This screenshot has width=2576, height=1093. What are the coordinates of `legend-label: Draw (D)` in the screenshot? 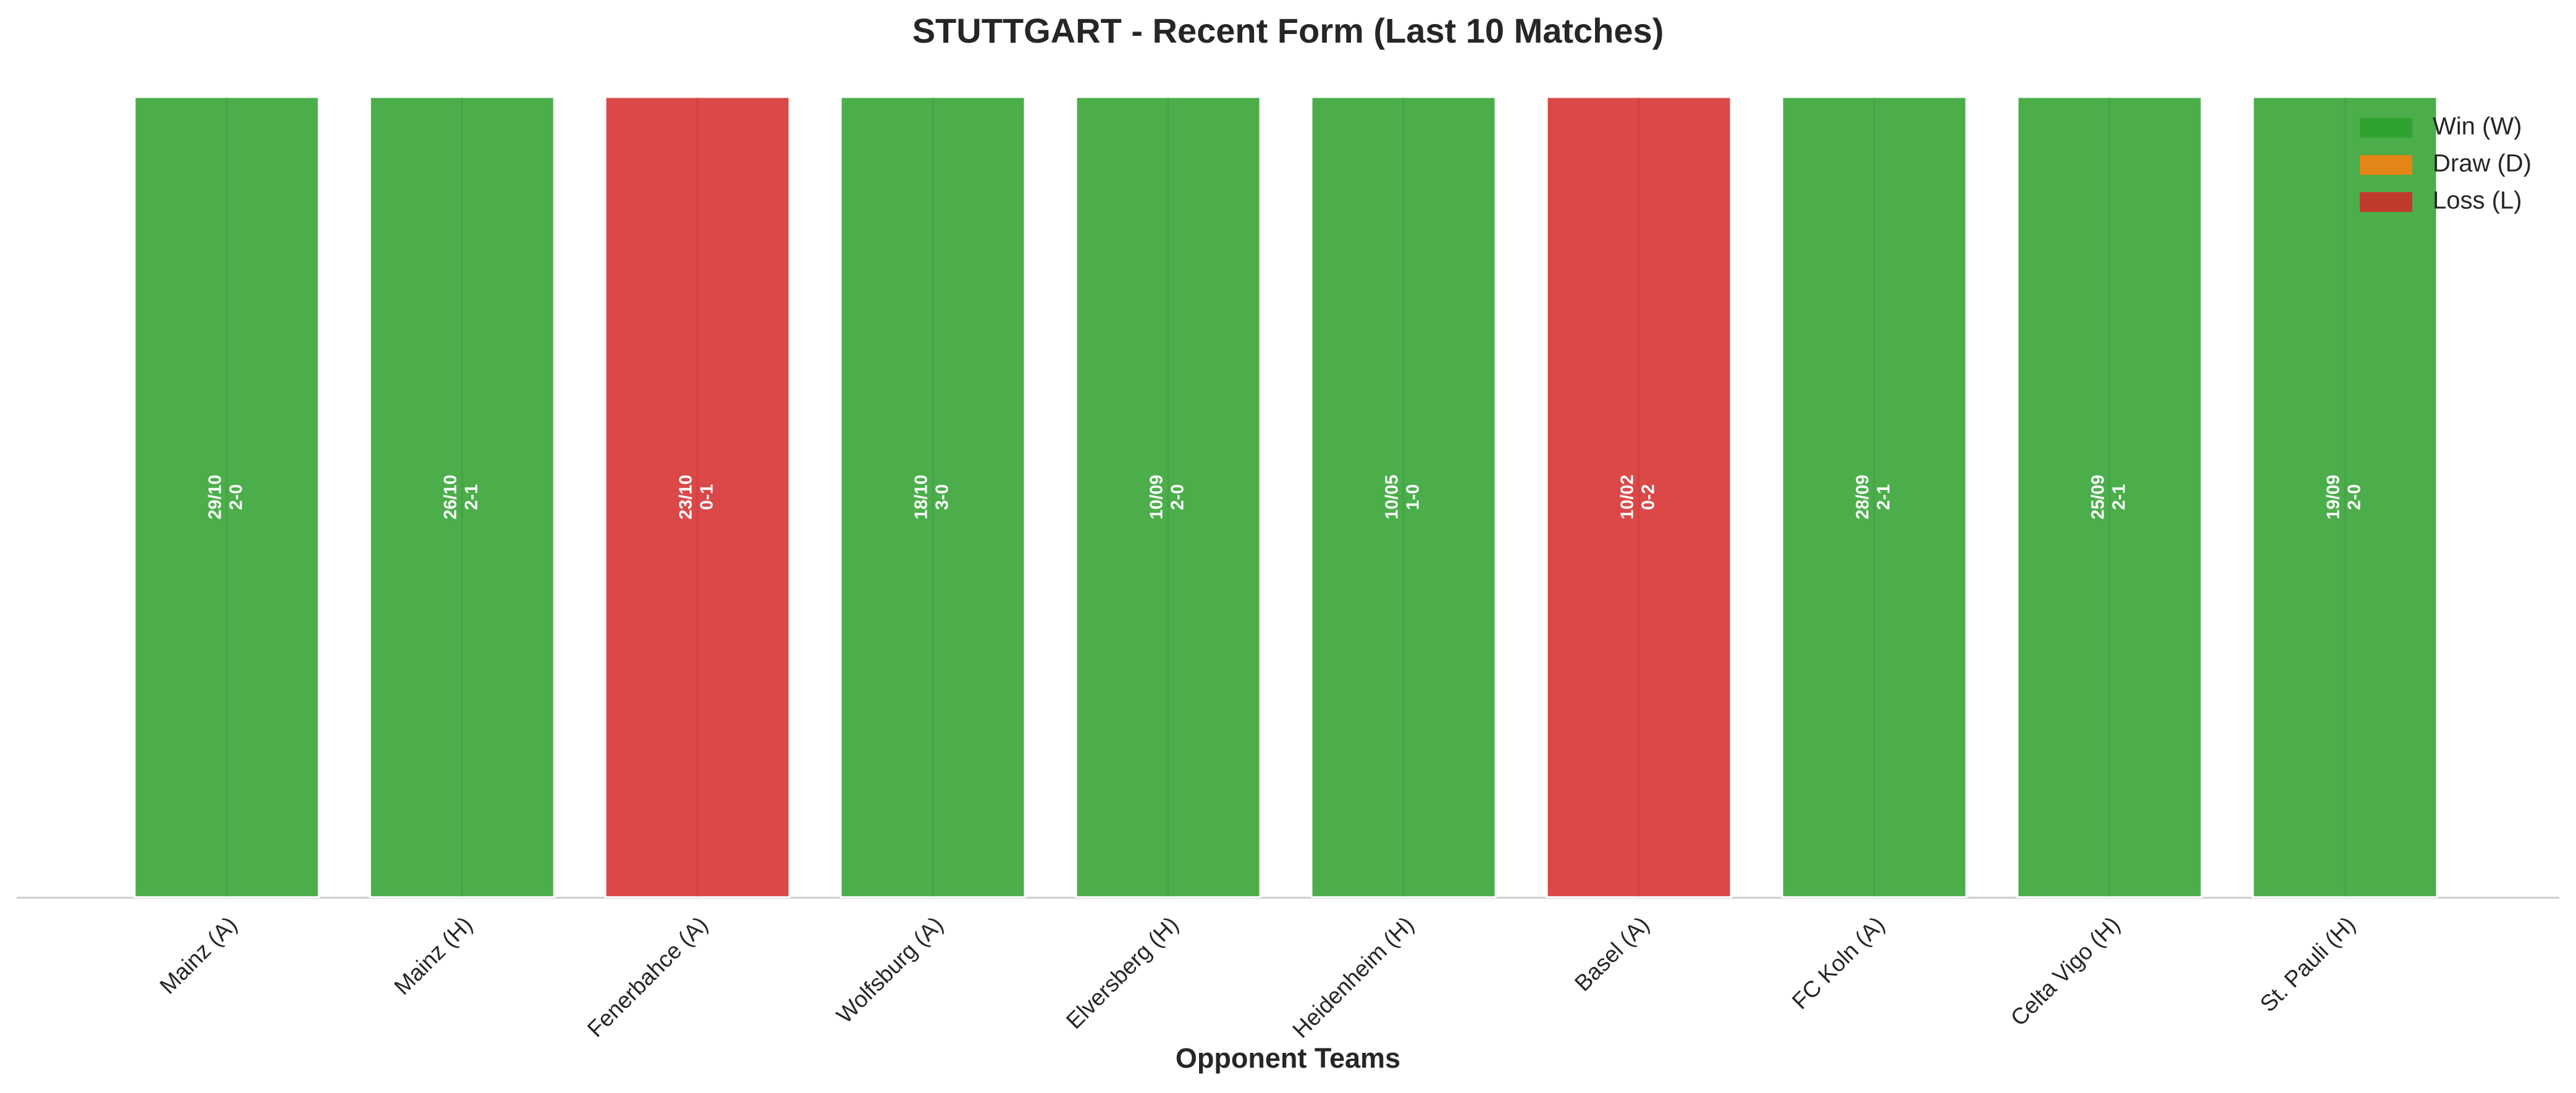 It's located at (2482, 163).